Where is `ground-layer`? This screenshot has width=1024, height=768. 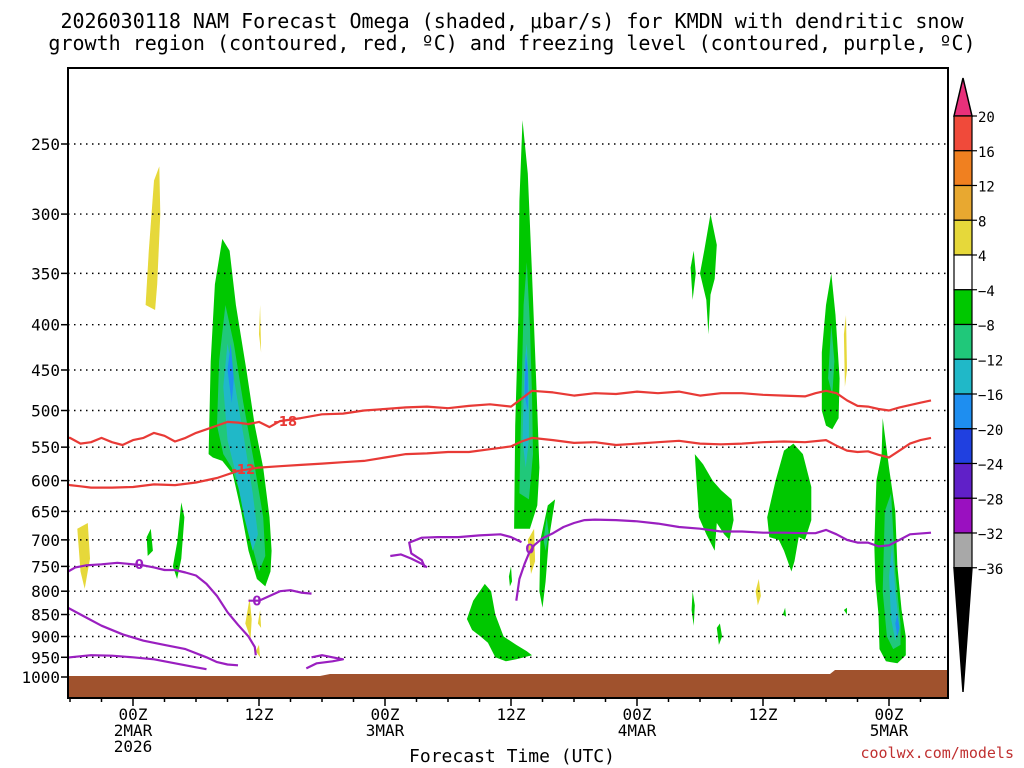
ground-layer is located at coordinates (508, 684).